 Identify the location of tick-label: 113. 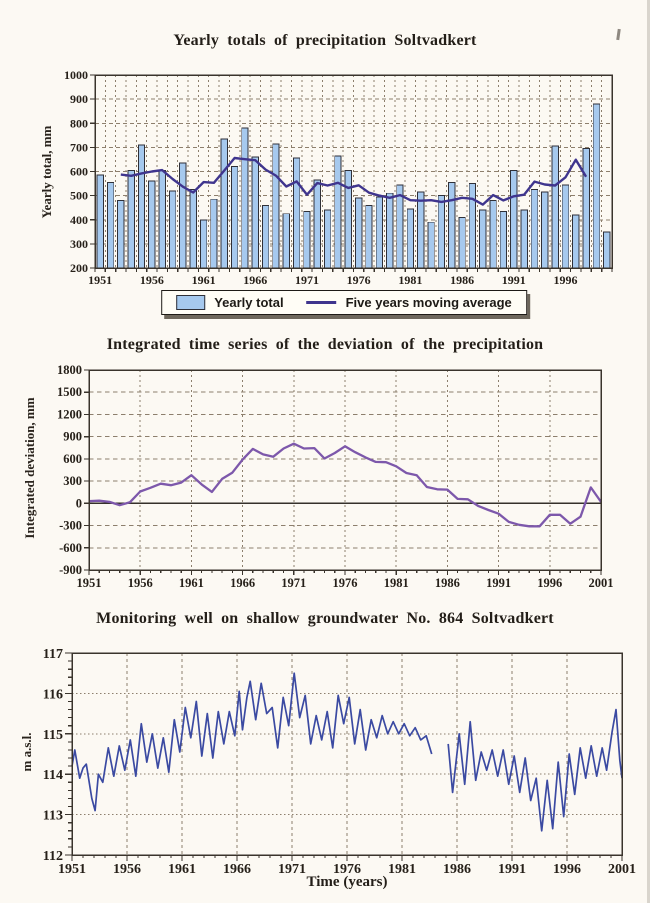
(53, 816).